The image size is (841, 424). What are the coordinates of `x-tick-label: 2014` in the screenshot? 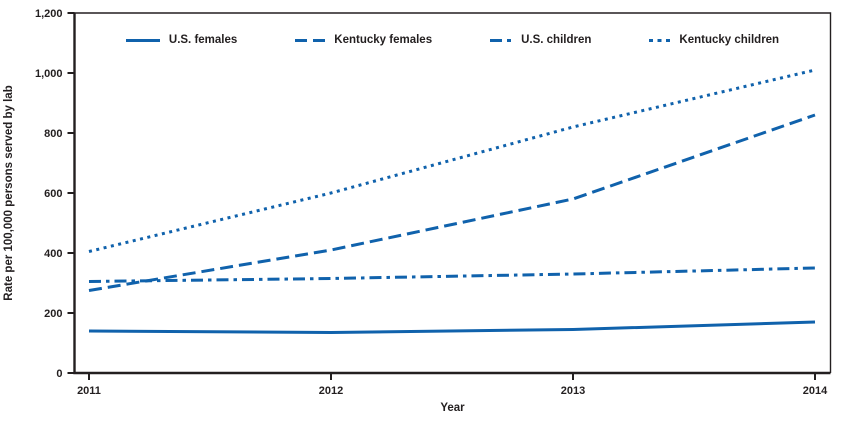 It's located at (815, 391).